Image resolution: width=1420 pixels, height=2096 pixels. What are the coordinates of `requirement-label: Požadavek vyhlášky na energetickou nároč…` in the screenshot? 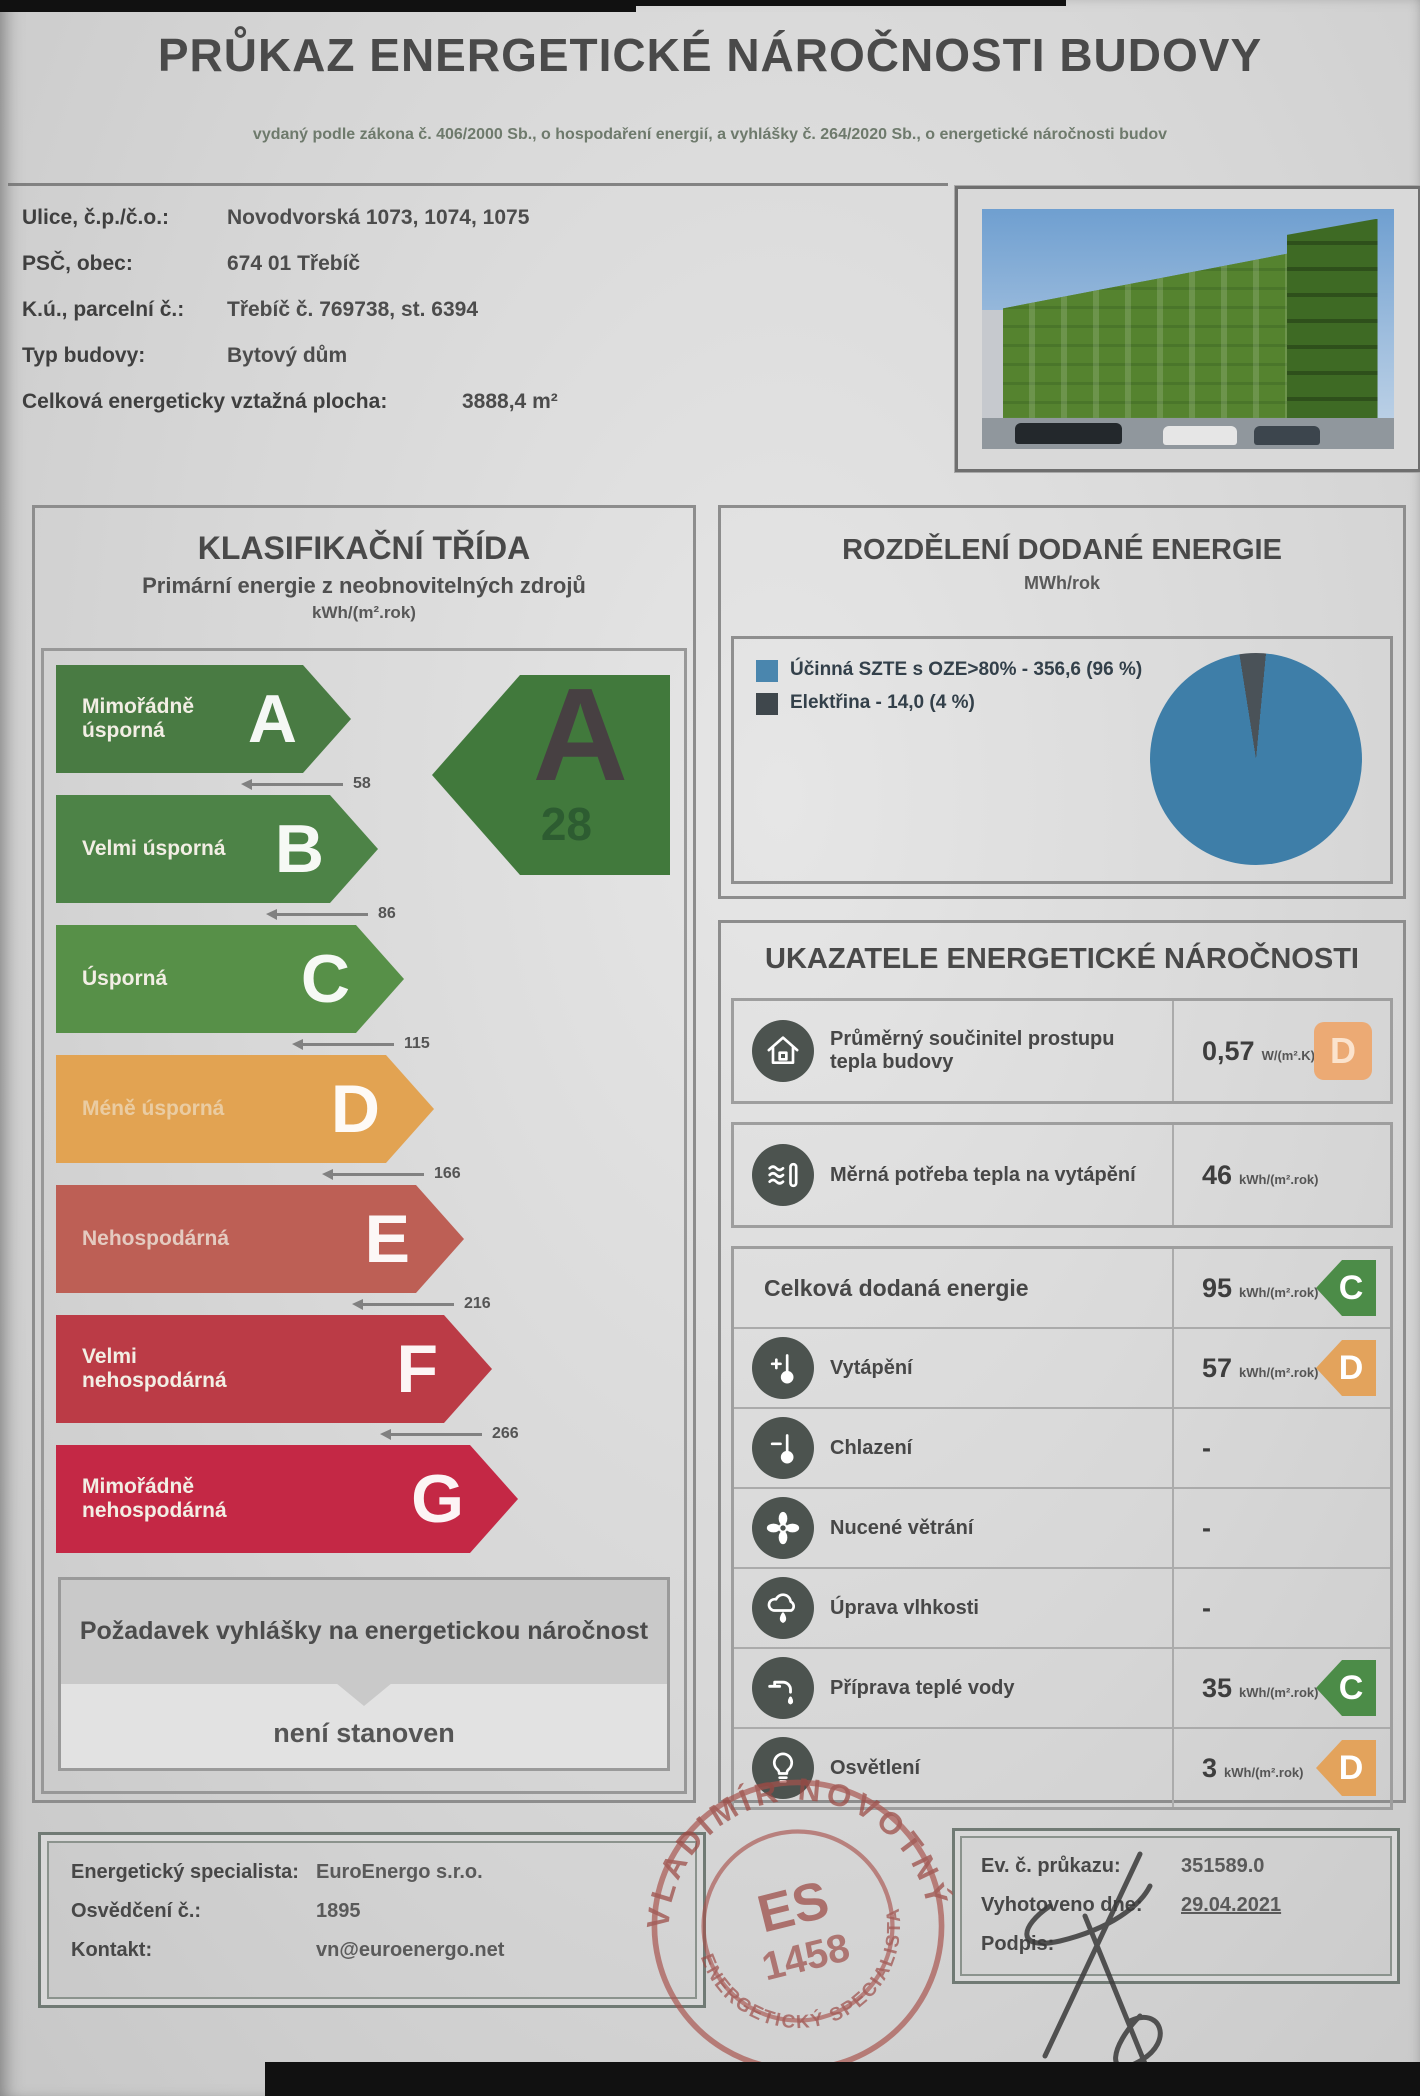 It's located at (364, 1643).